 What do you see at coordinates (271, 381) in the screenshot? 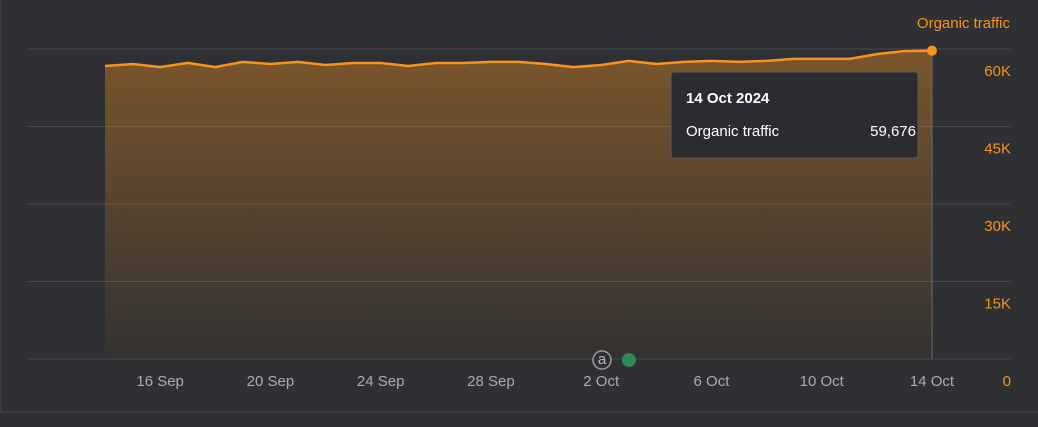
I see `x-tick-label: 20 Sep` at bounding box center [271, 381].